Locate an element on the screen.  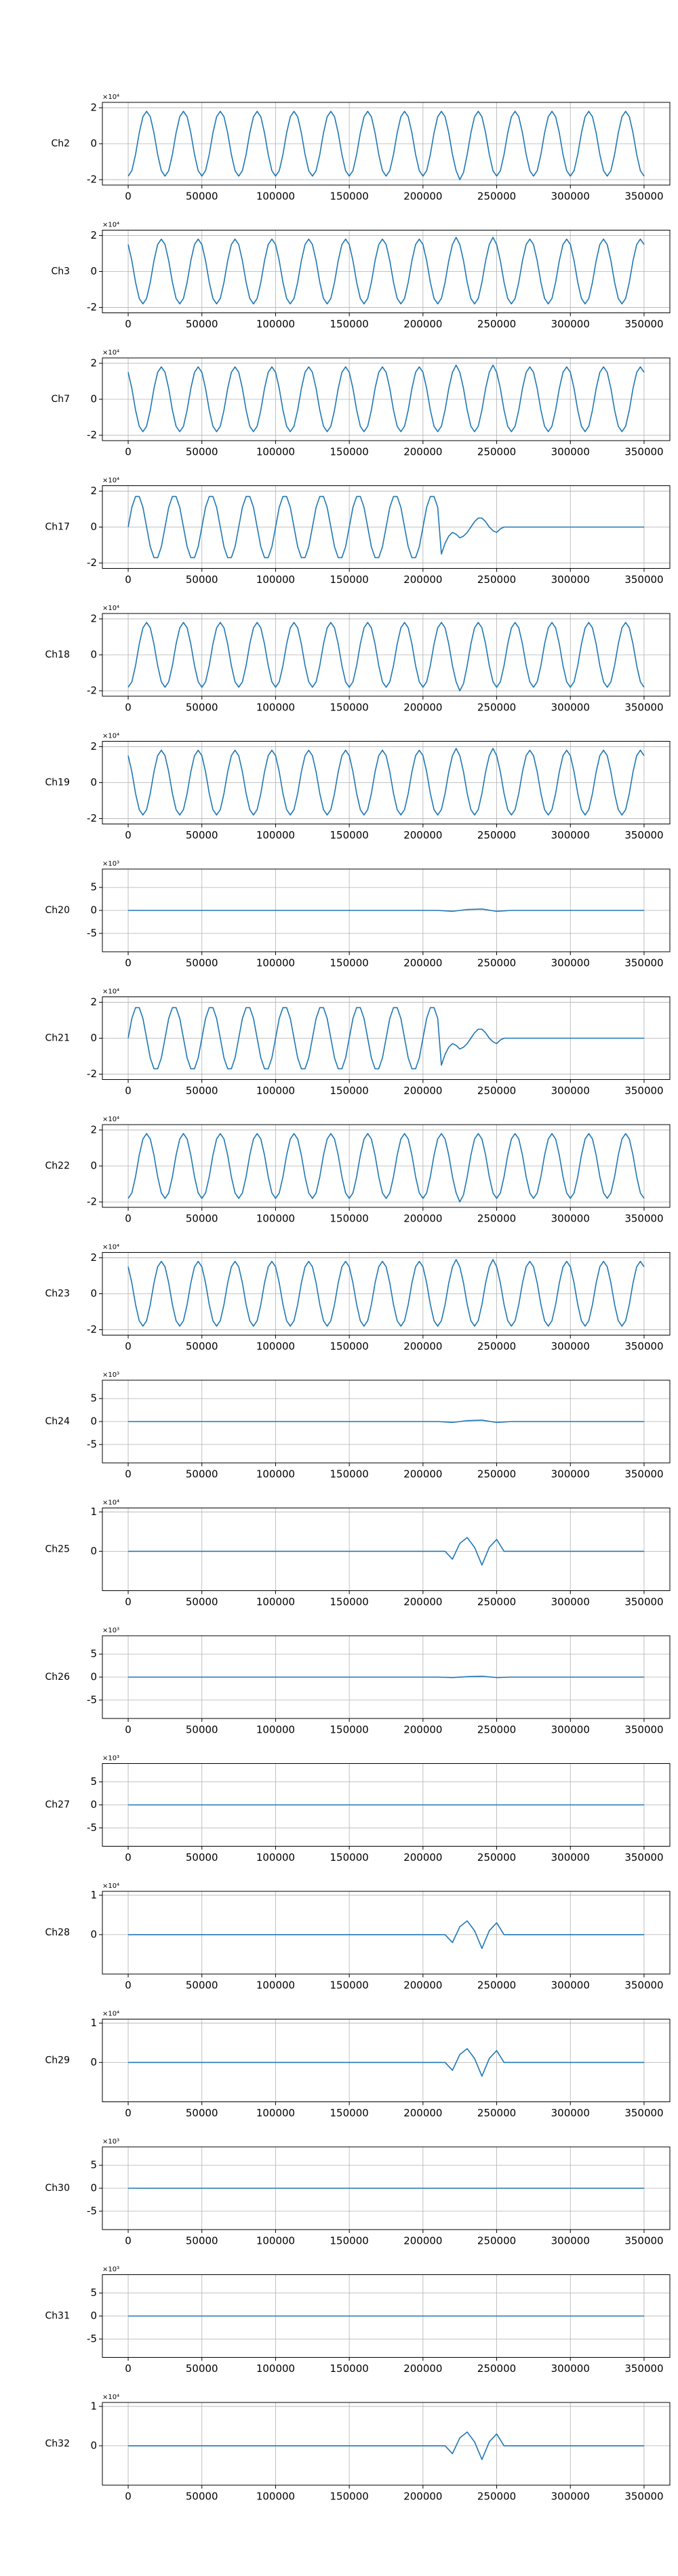
y-axis-label: Ch26 is located at coordinates (58, 1677).